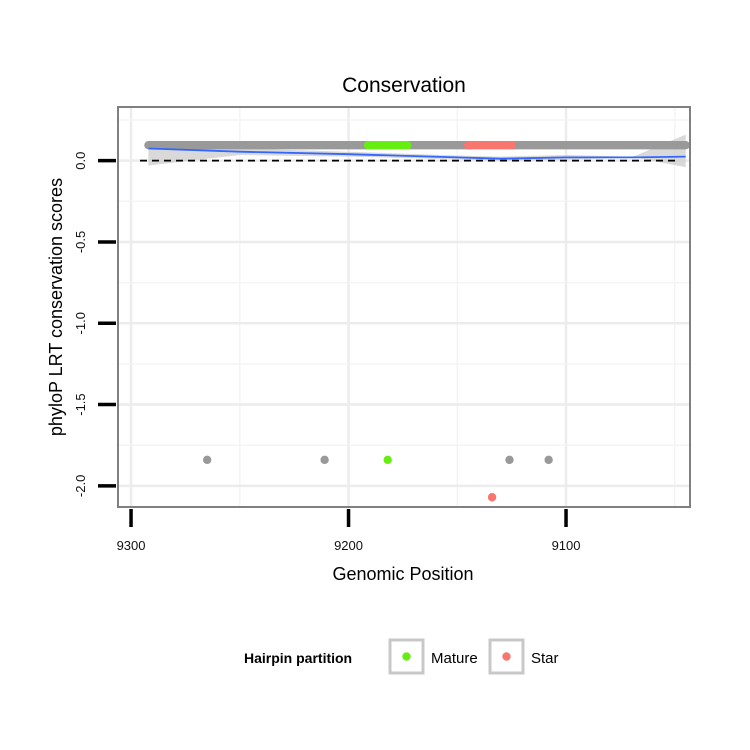 Image resolution: width=750 pixels, height=750 pixels. What do you see at coordinates (377, 478) in the screenshot?
I see `scatter-points` at bounding box center [377, 478].